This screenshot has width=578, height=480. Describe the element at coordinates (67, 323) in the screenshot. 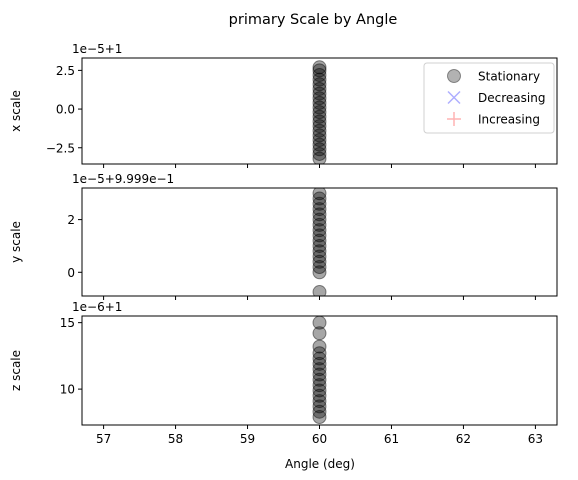

I see `y-tick-label: 15` at that location.